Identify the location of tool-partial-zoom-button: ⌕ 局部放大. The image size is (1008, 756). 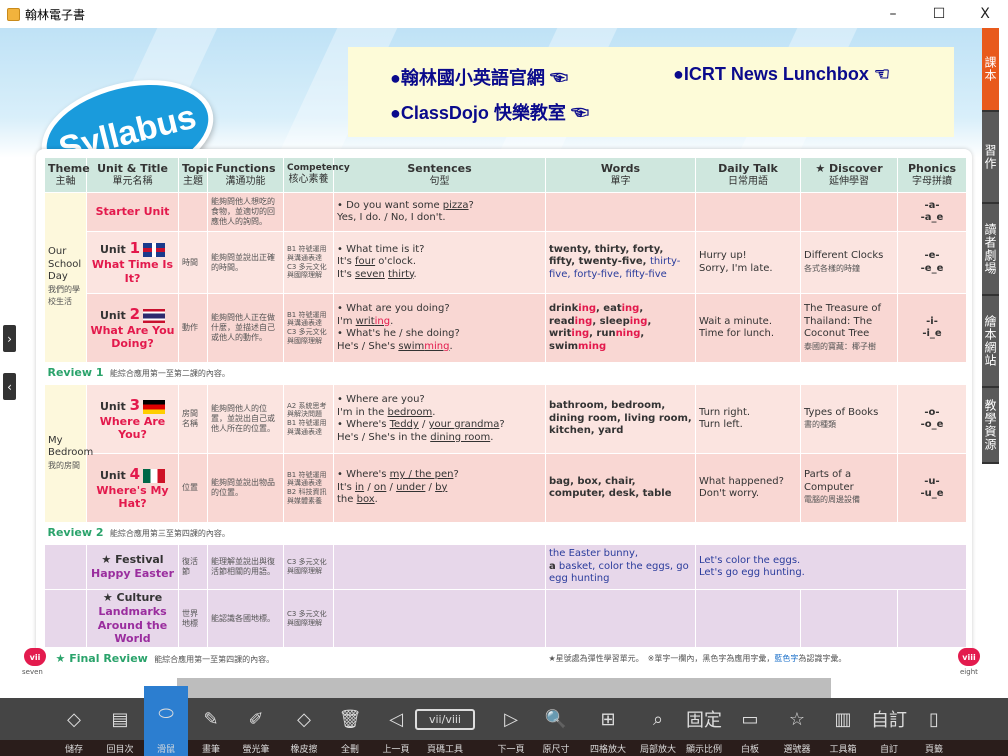
(658, 727).